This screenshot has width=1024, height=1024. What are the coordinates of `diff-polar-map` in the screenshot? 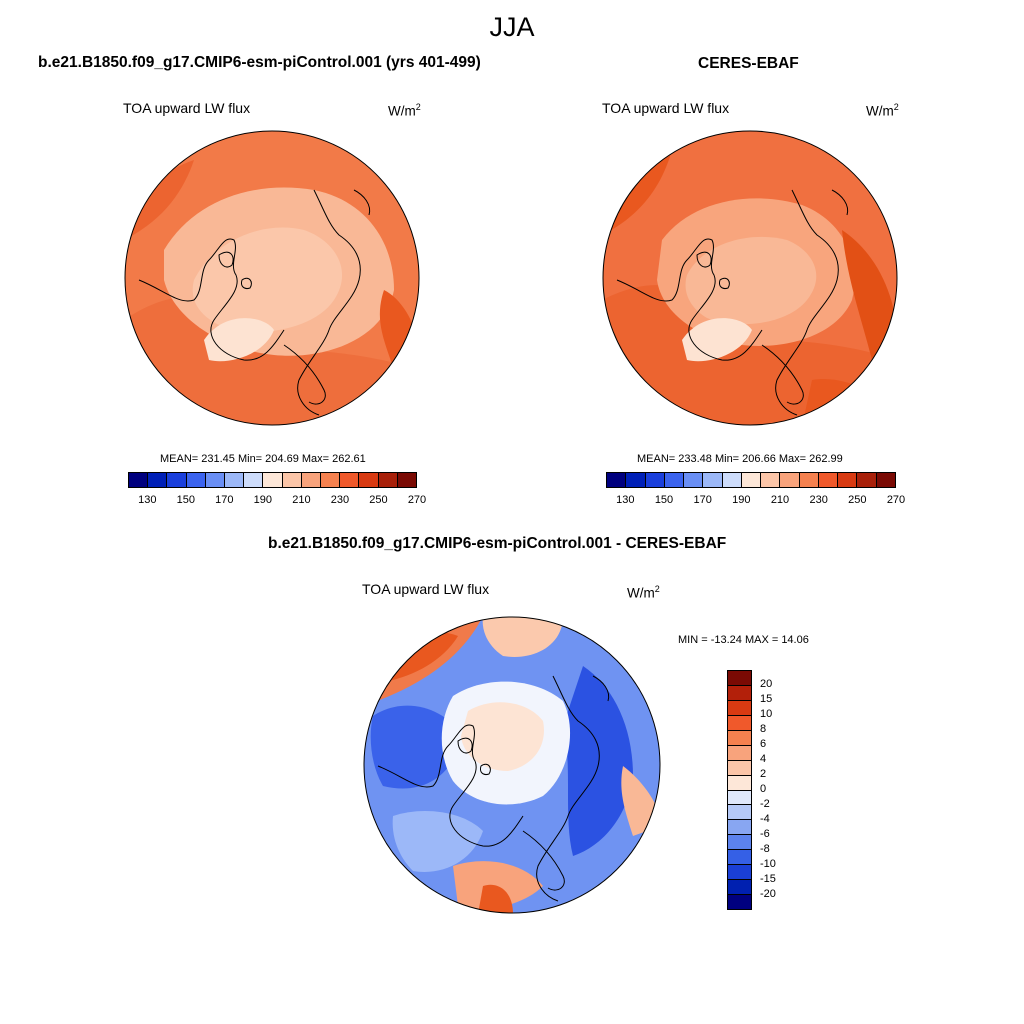 It's located at (512, 765).